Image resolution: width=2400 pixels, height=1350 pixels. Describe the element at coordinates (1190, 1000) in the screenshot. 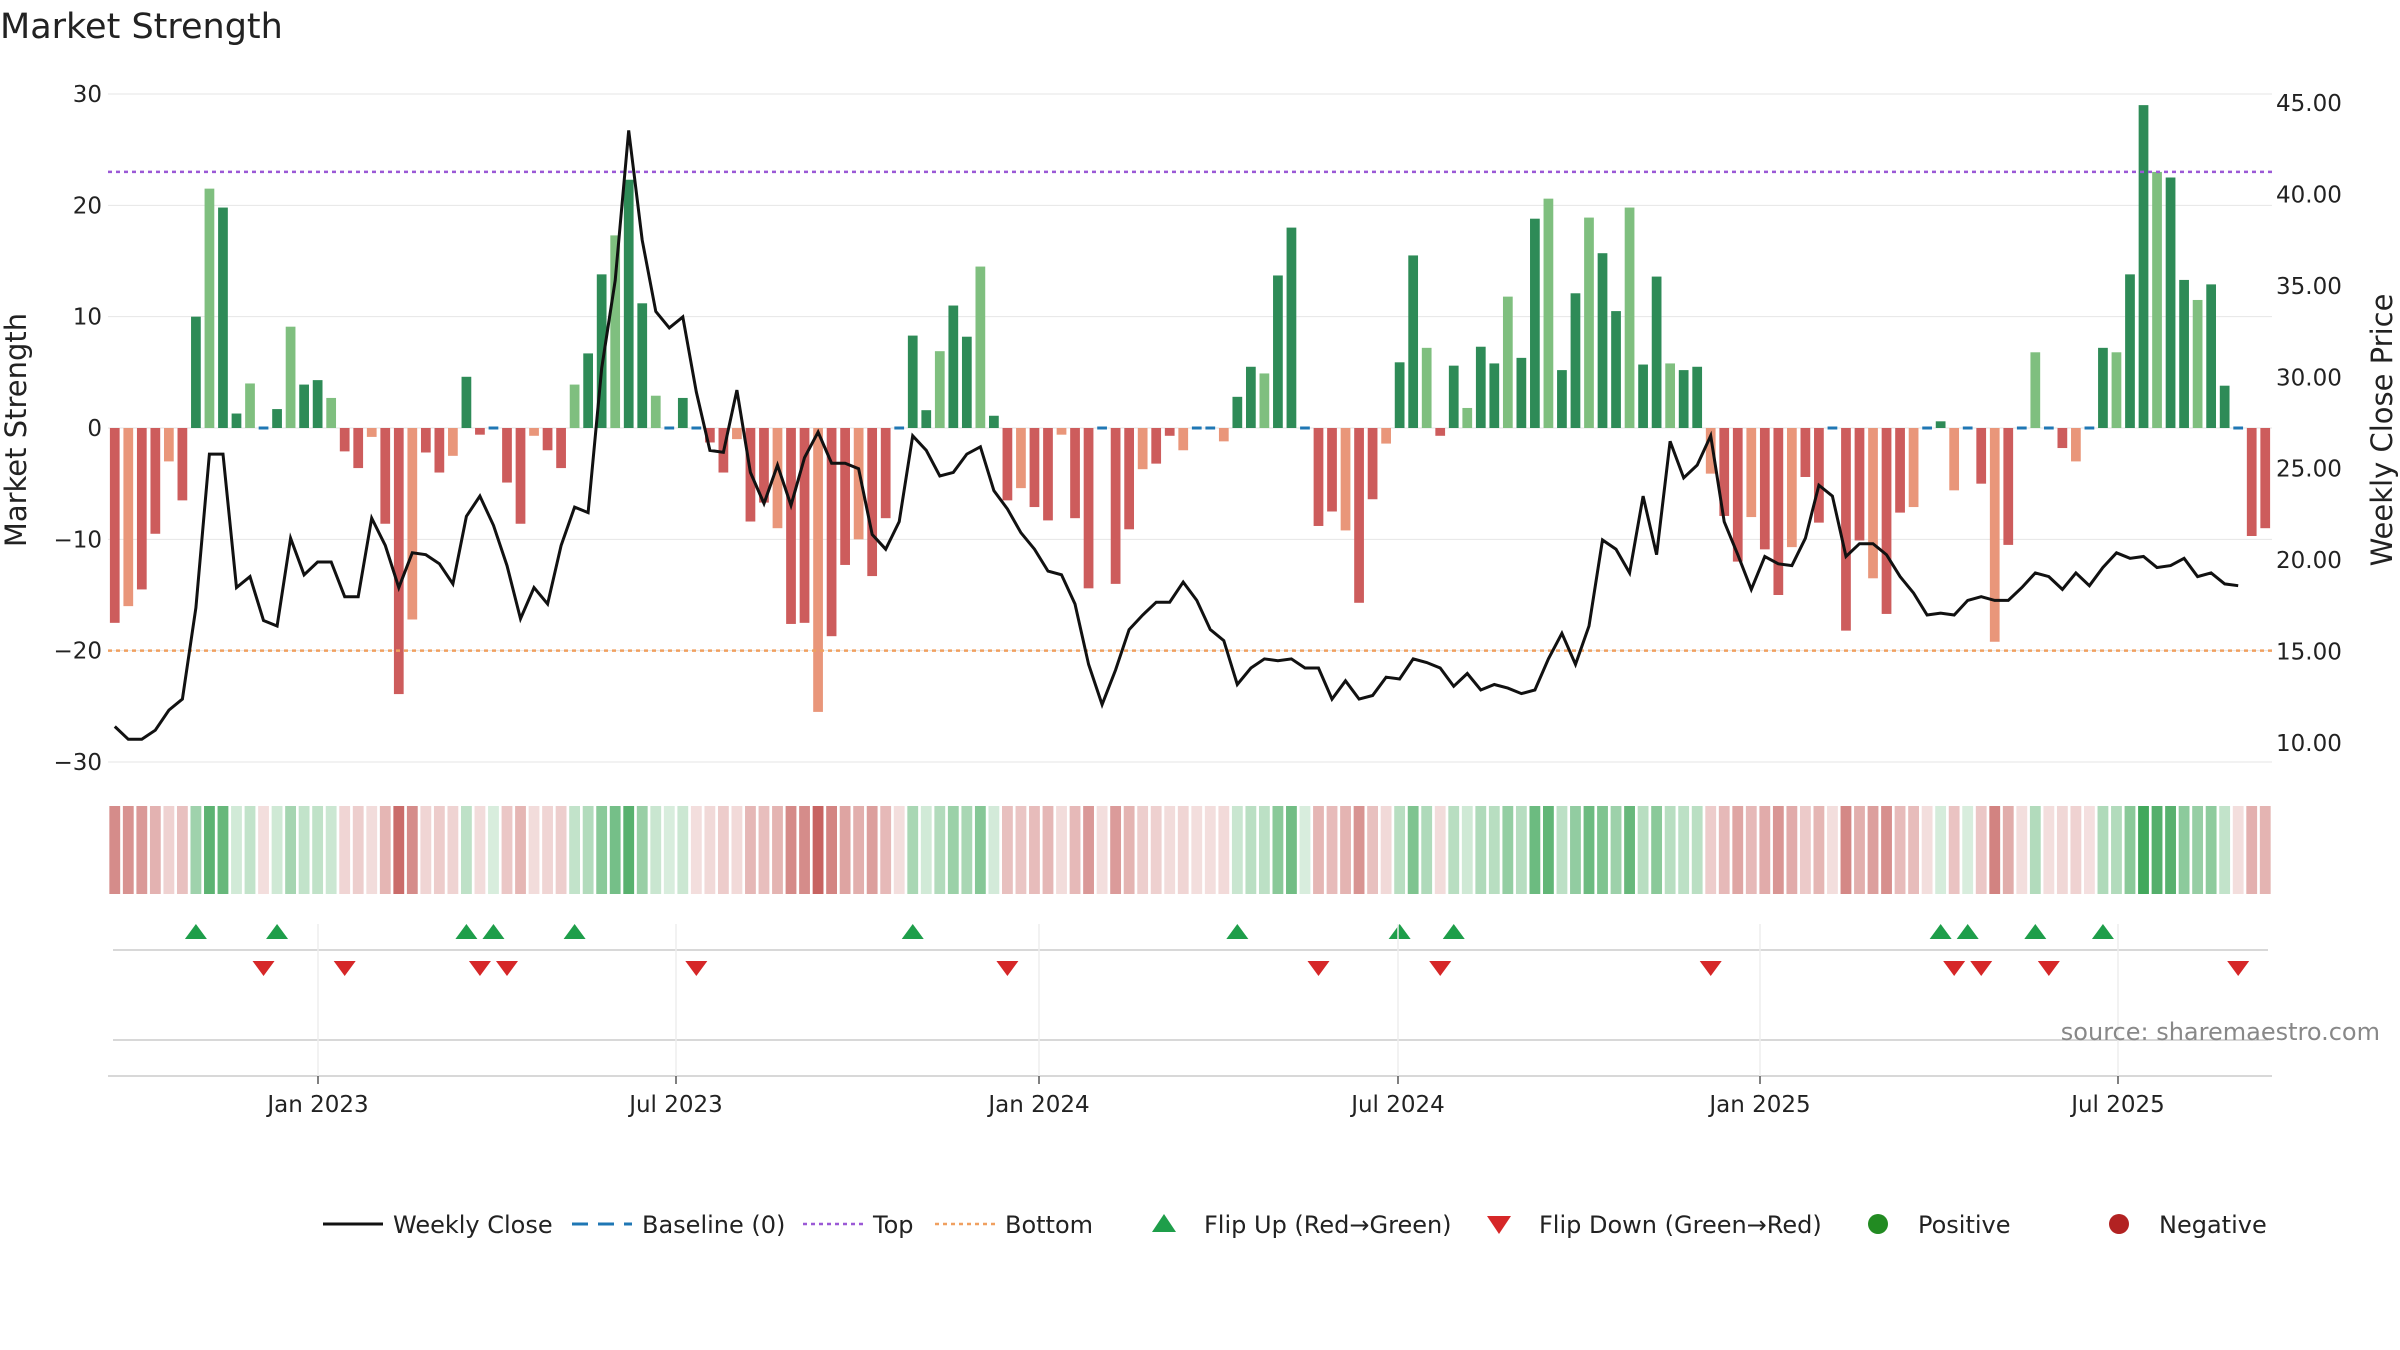

I see `flip-markers-panel` at that location.